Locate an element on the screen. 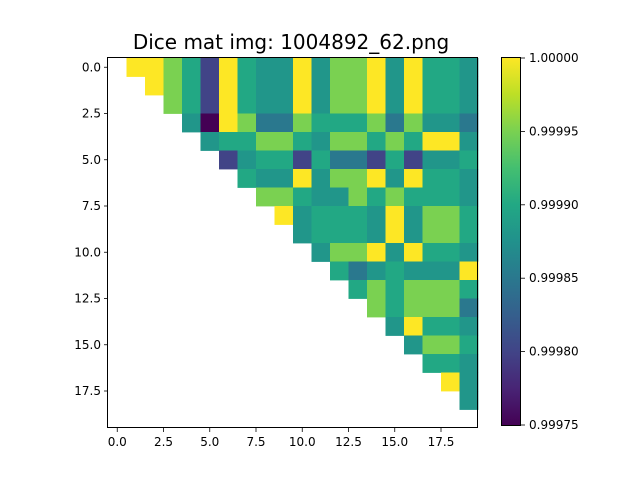 The width and height of the screenshot is (640, 480). x-tick-label: 2.5 is located at coordinates (163, 442).